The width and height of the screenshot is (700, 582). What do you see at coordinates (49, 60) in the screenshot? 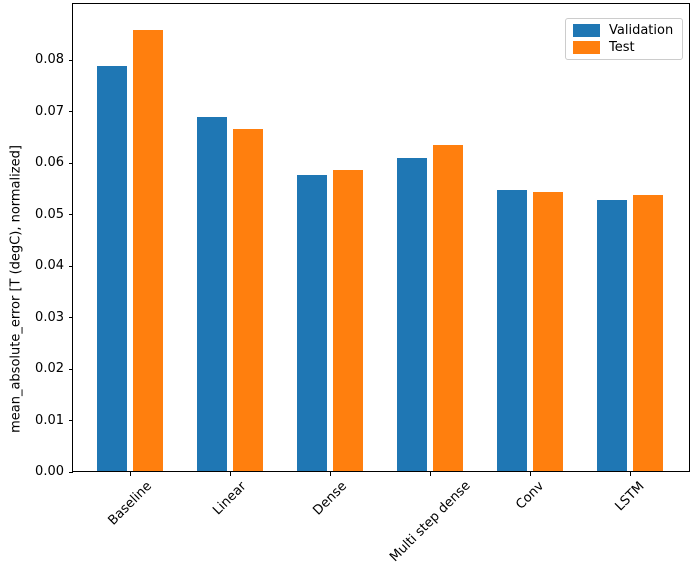
I see `y-tick-label: 0.08` at bounding box center [49, 60].